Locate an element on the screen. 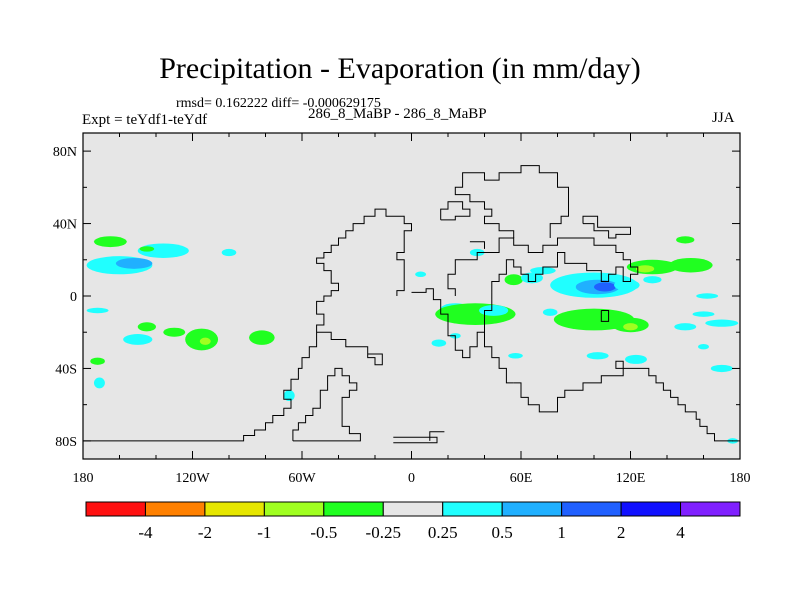 This screenshot has height=600, width=800. chart-title: Precipitation - Evaporation (in mm/day) is located at coordinates (400, 68).